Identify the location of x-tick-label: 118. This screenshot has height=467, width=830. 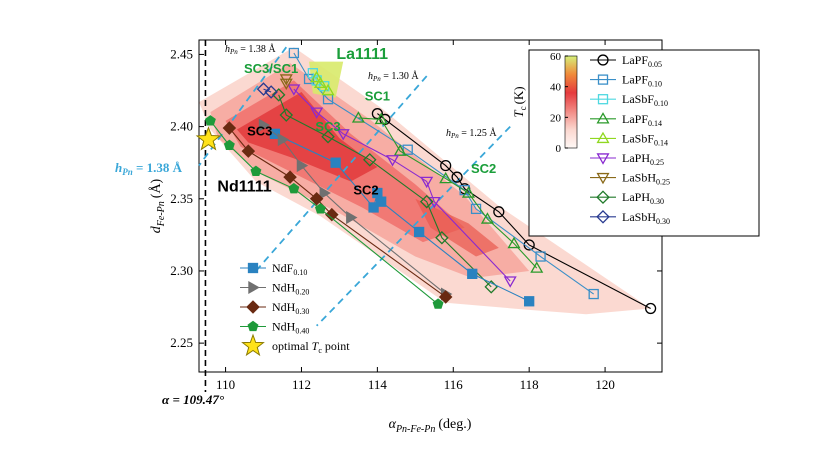
(529, 384).